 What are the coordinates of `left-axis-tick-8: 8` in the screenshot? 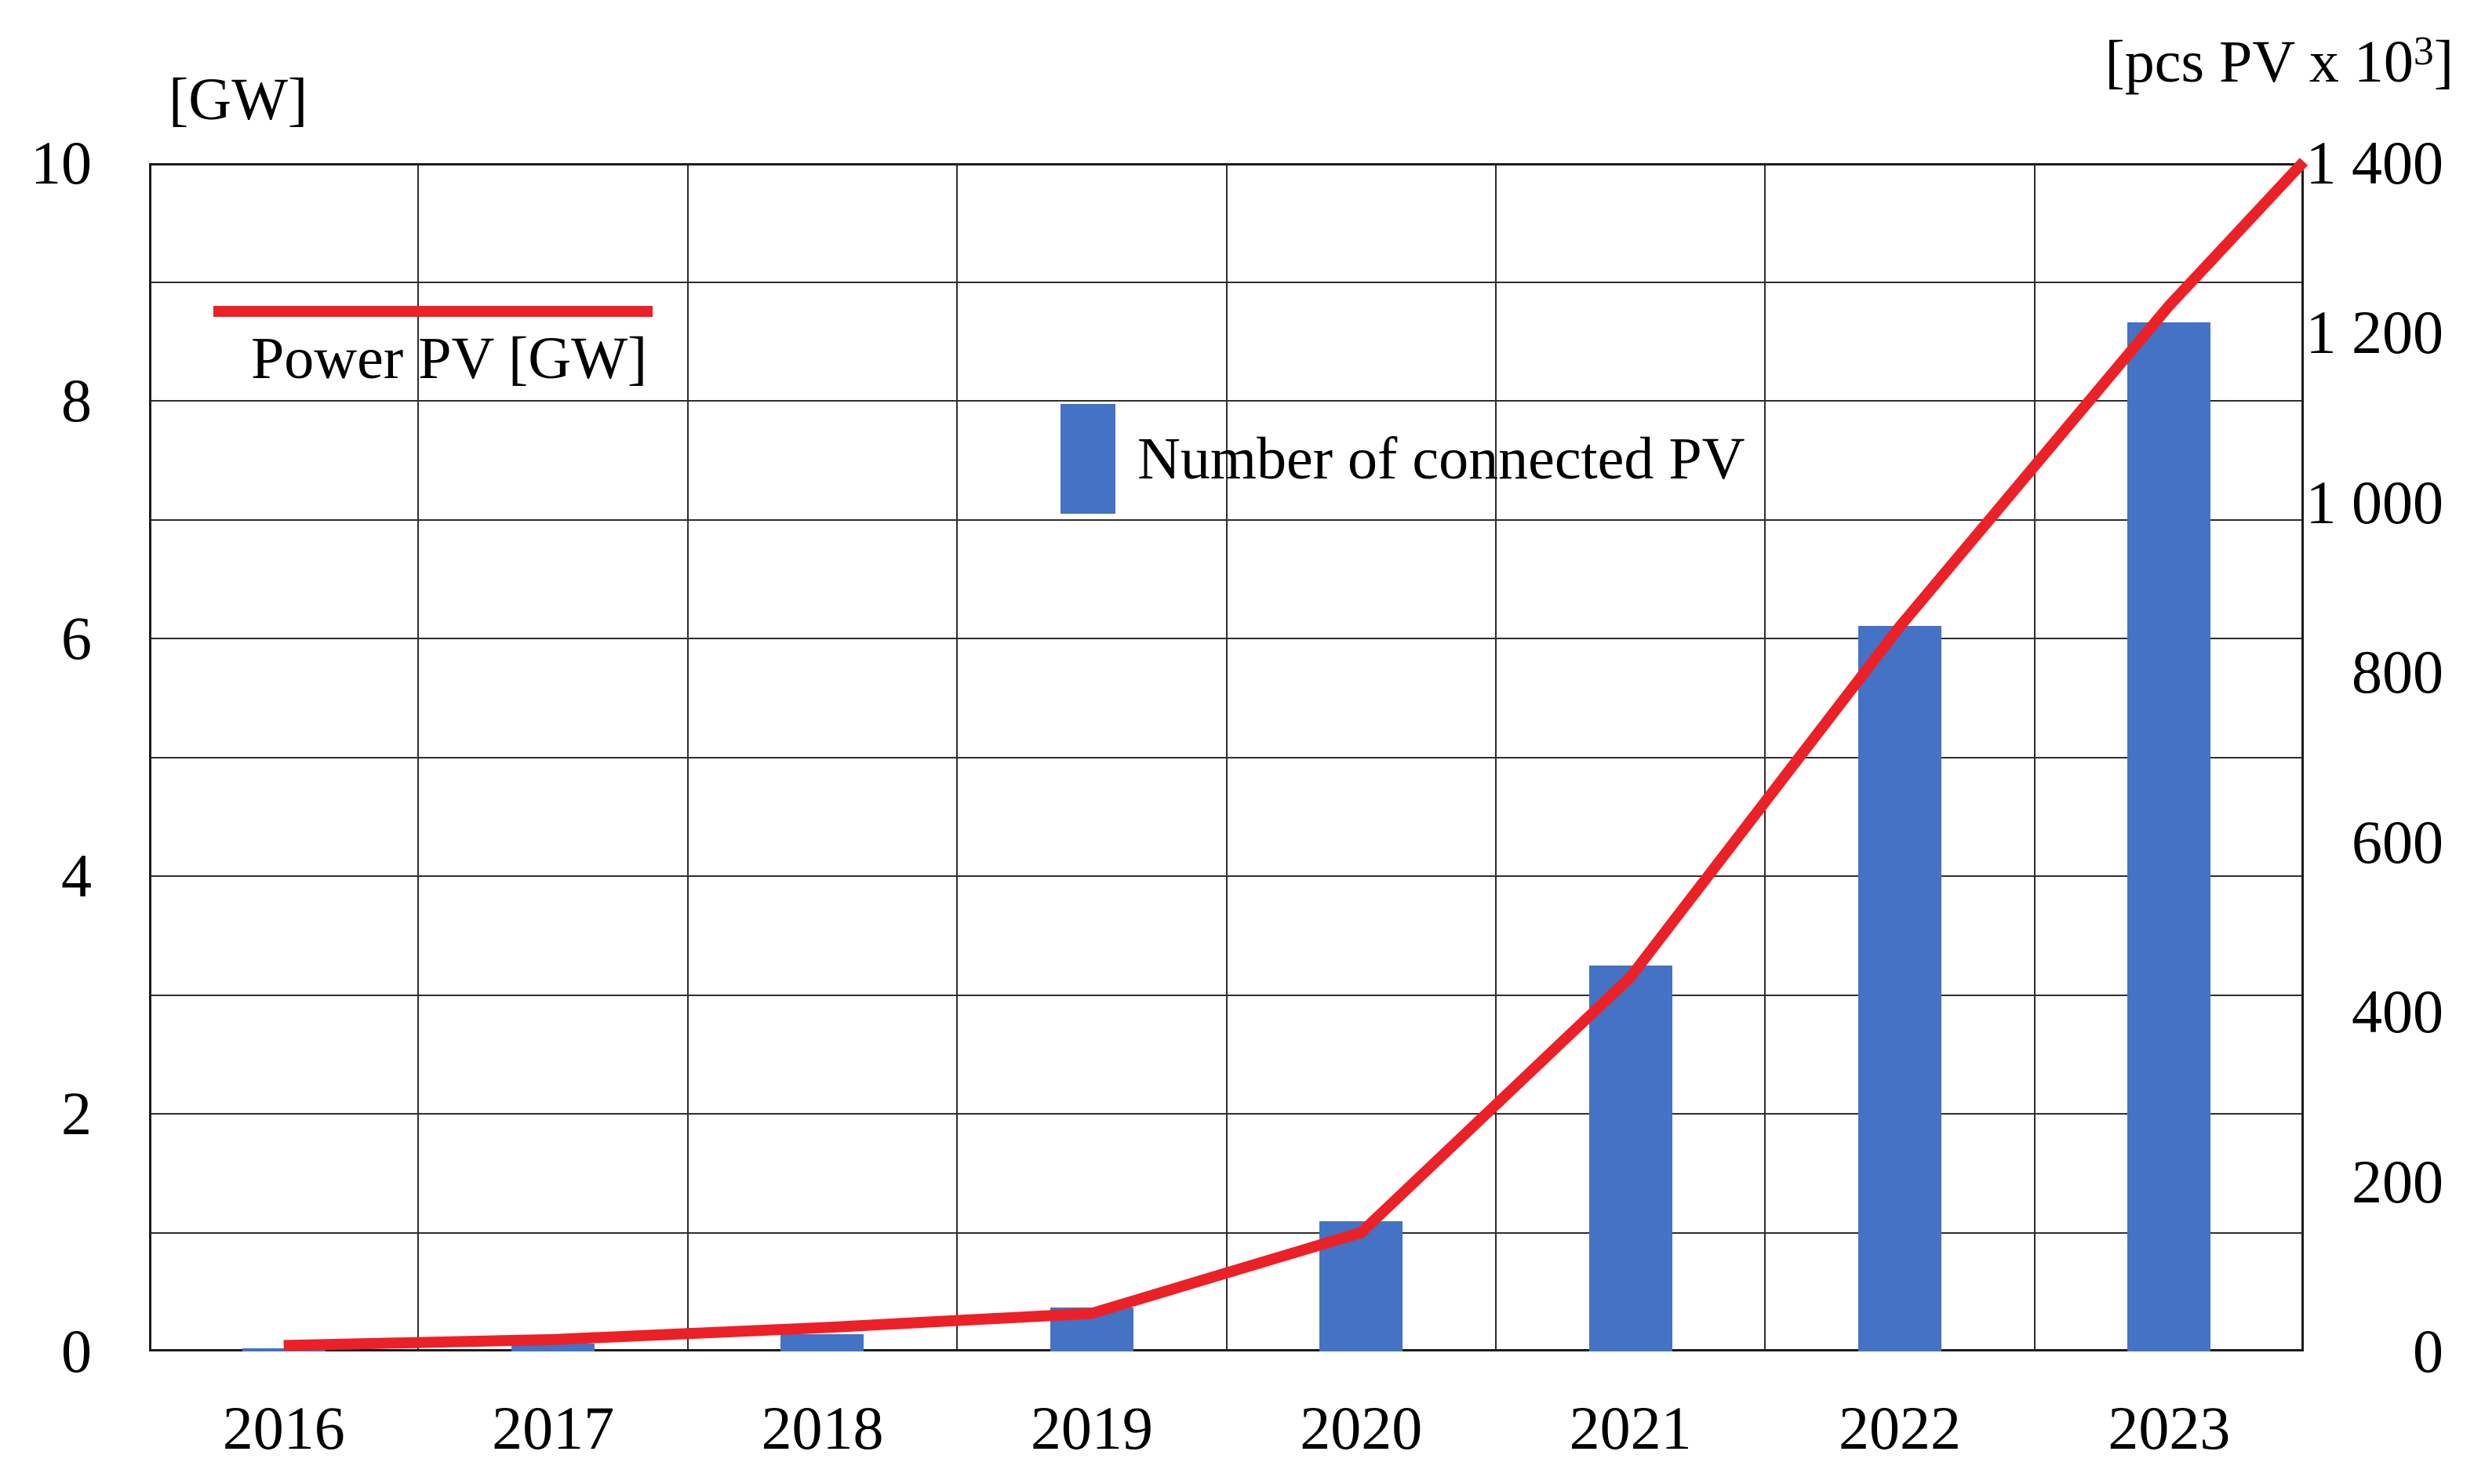 It's located at (76, 400).